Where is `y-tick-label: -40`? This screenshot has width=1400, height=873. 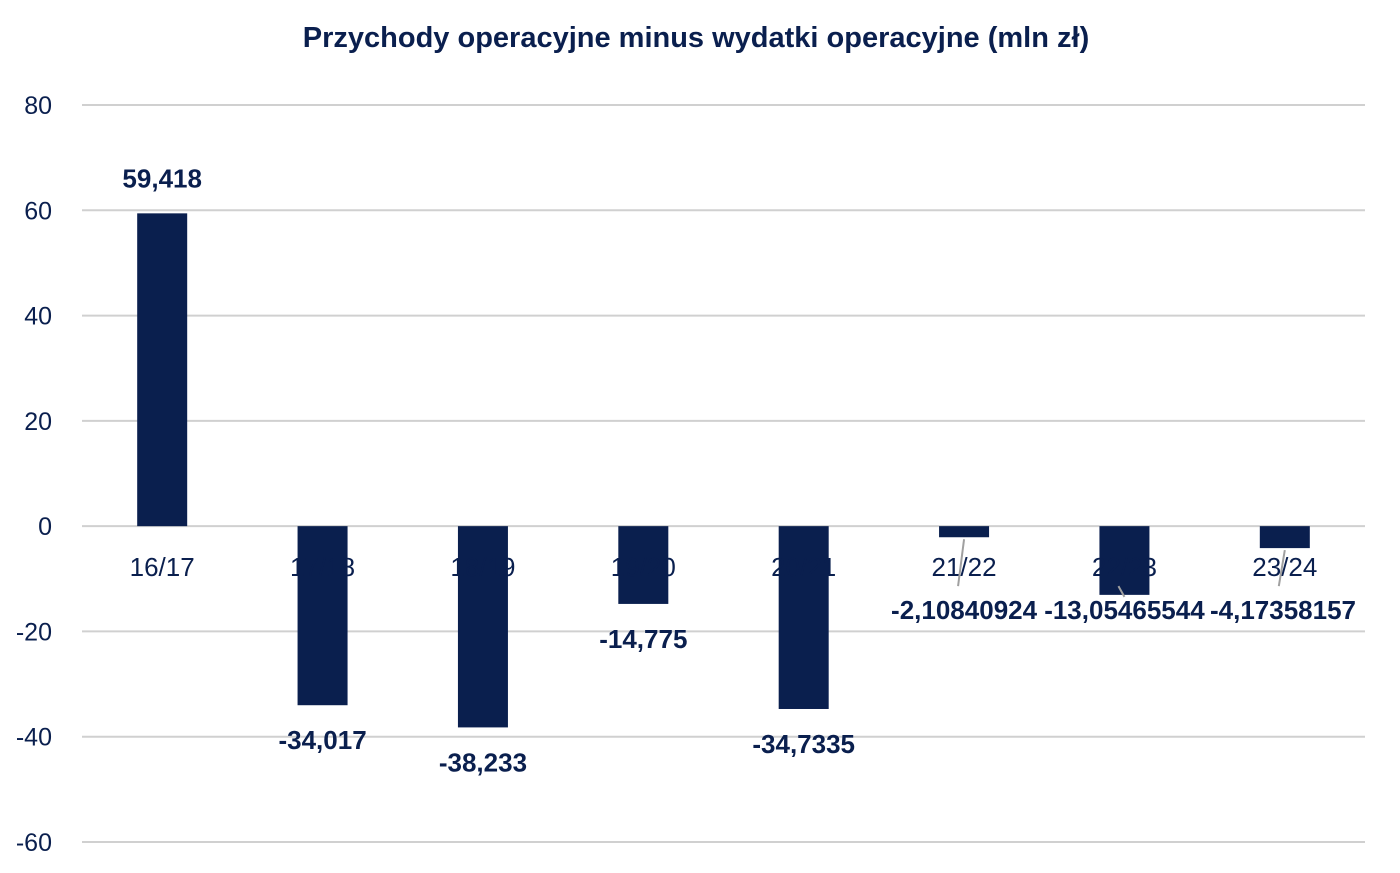 y-tick-label: -40 is located at coordinates (34, 738).